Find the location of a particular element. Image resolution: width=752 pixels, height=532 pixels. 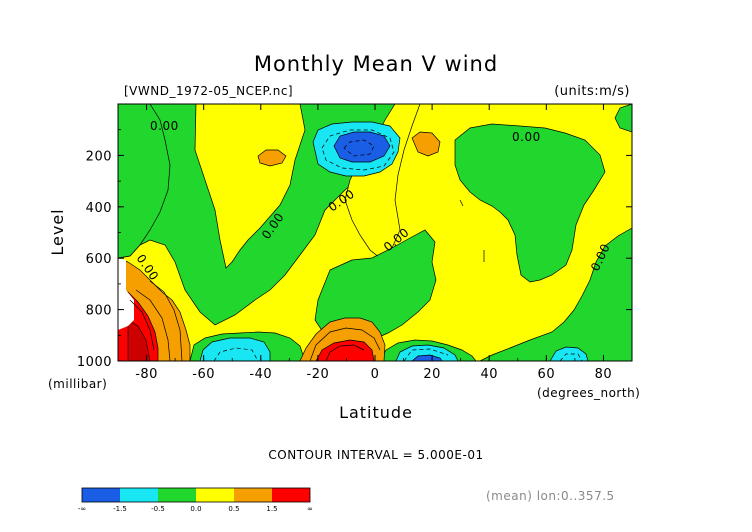

x-tick-label: -40 is located at coordinates (260, 374).